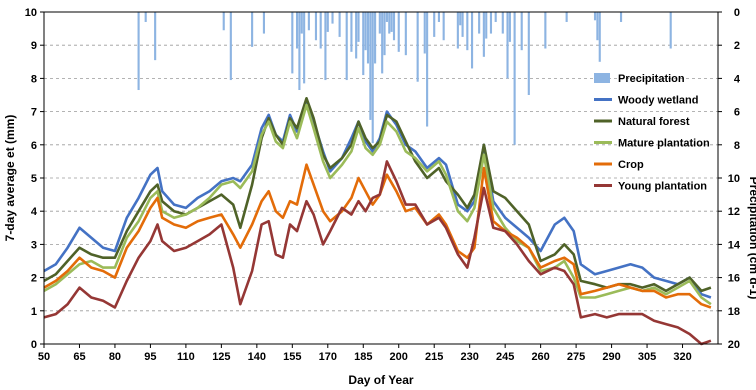 The height and width of the screenshot is (390, 756). What do you see at coordinates (34, 146) in the screenshot?
I see `y-tick-label: 6` at bounding box center [34, 146].